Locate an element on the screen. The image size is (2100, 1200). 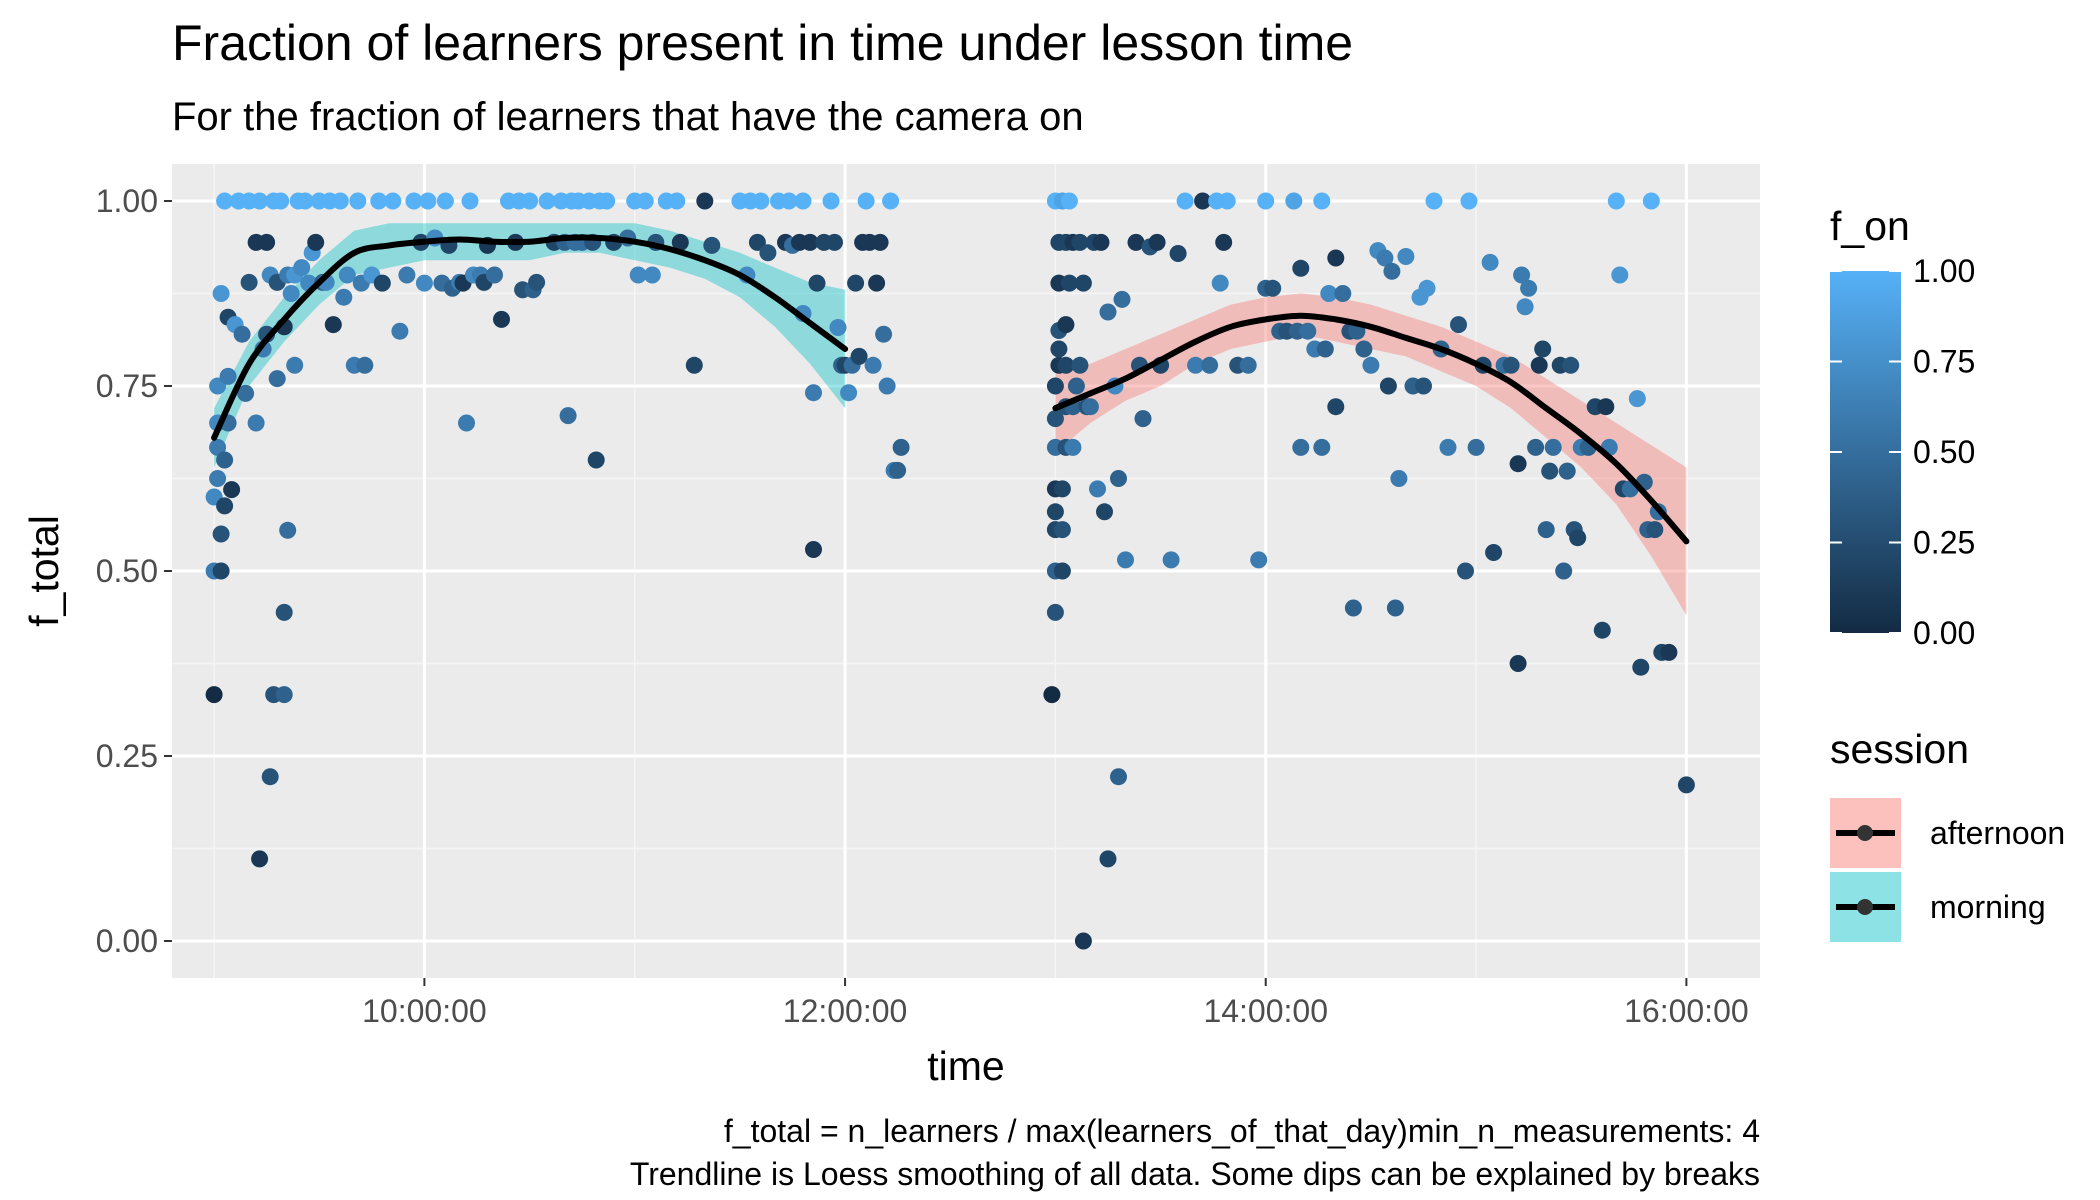
trend-line-afternoon is located at coordinates (1371, 428).